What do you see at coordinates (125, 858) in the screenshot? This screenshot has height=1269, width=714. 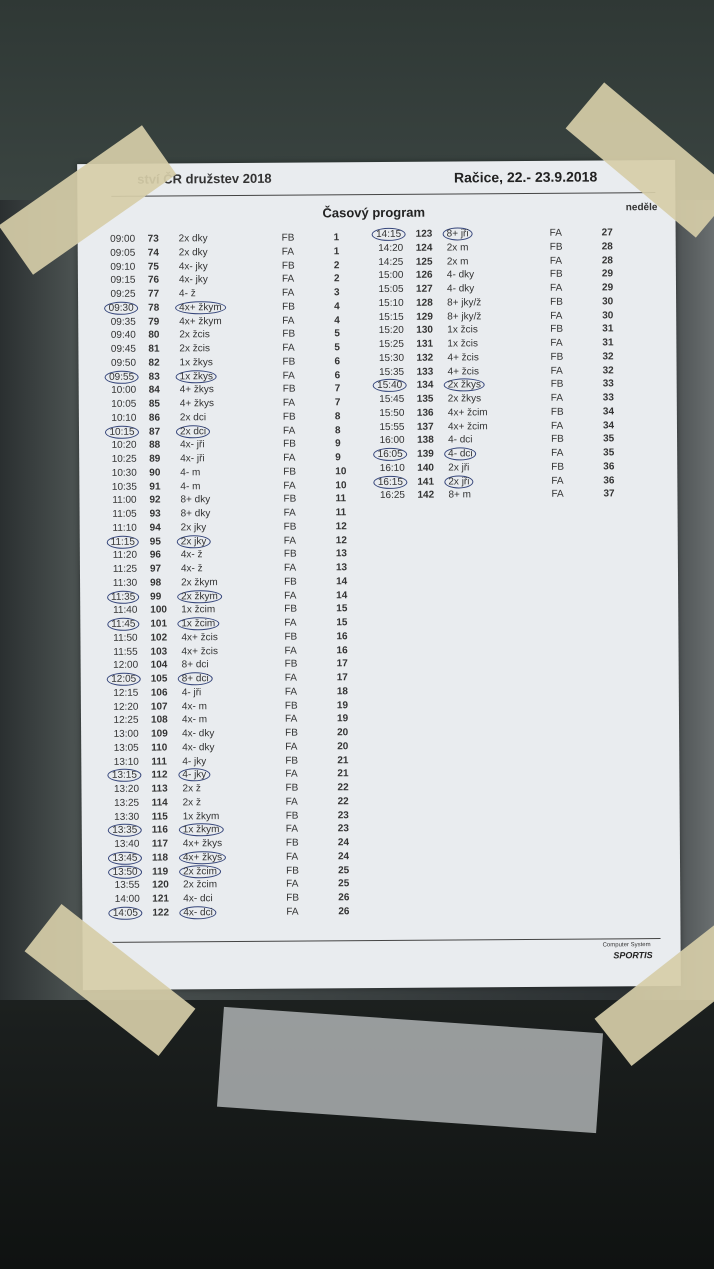 I see `race-time: 13:45` at bounding box center [125, 858].